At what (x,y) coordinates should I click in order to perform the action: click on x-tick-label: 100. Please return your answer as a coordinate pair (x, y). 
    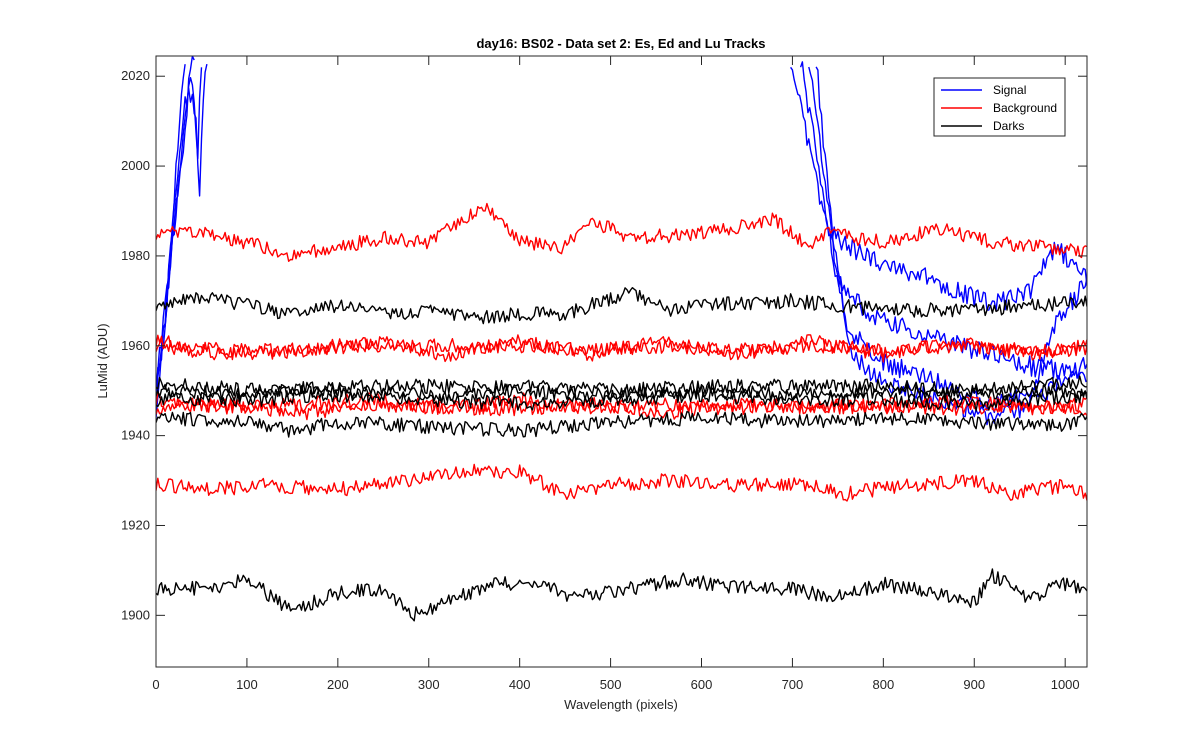
    Looking at the image, I should click on (247, 684).